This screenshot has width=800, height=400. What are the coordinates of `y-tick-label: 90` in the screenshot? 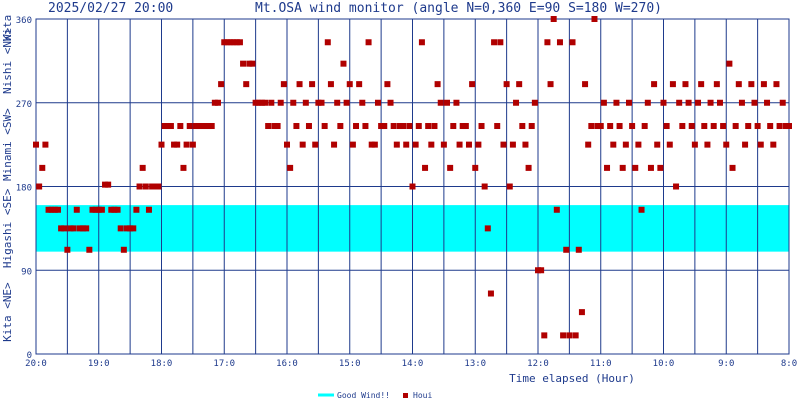 It's located at (26, 272).